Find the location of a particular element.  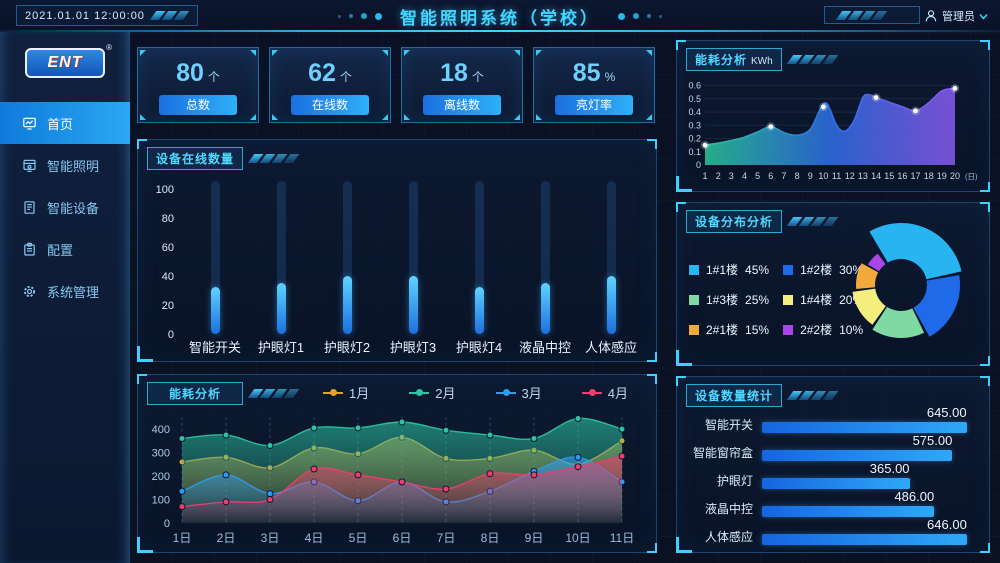

stat-label-badge: 离线数 is located at coordinates (462, 105).